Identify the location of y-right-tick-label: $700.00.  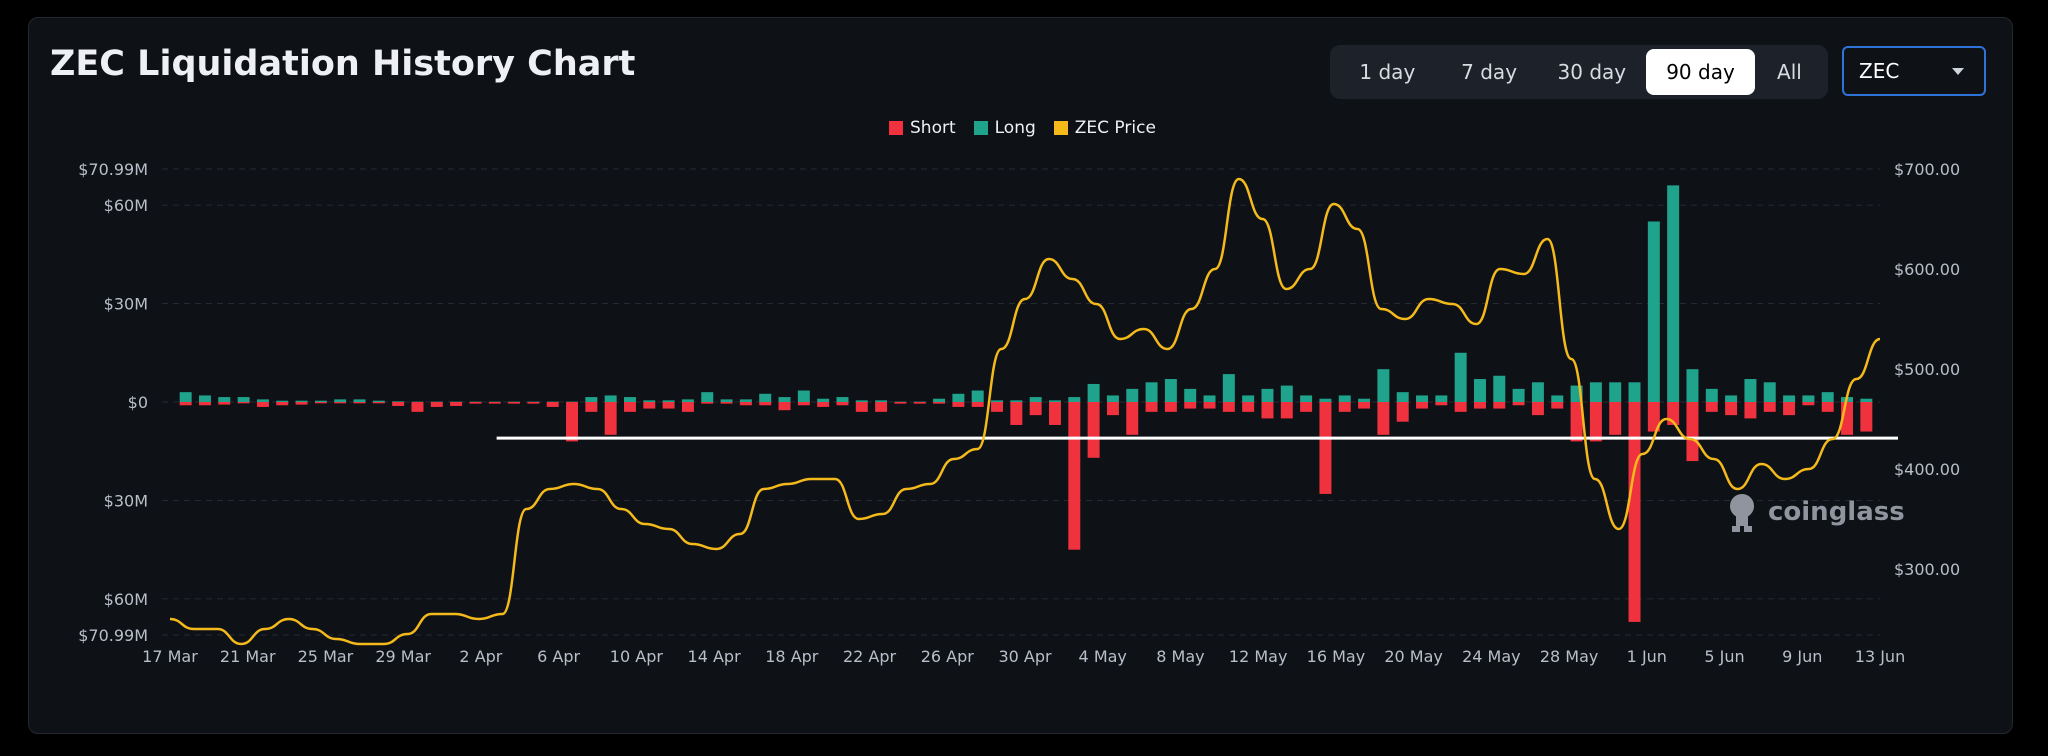
(1927, 169).